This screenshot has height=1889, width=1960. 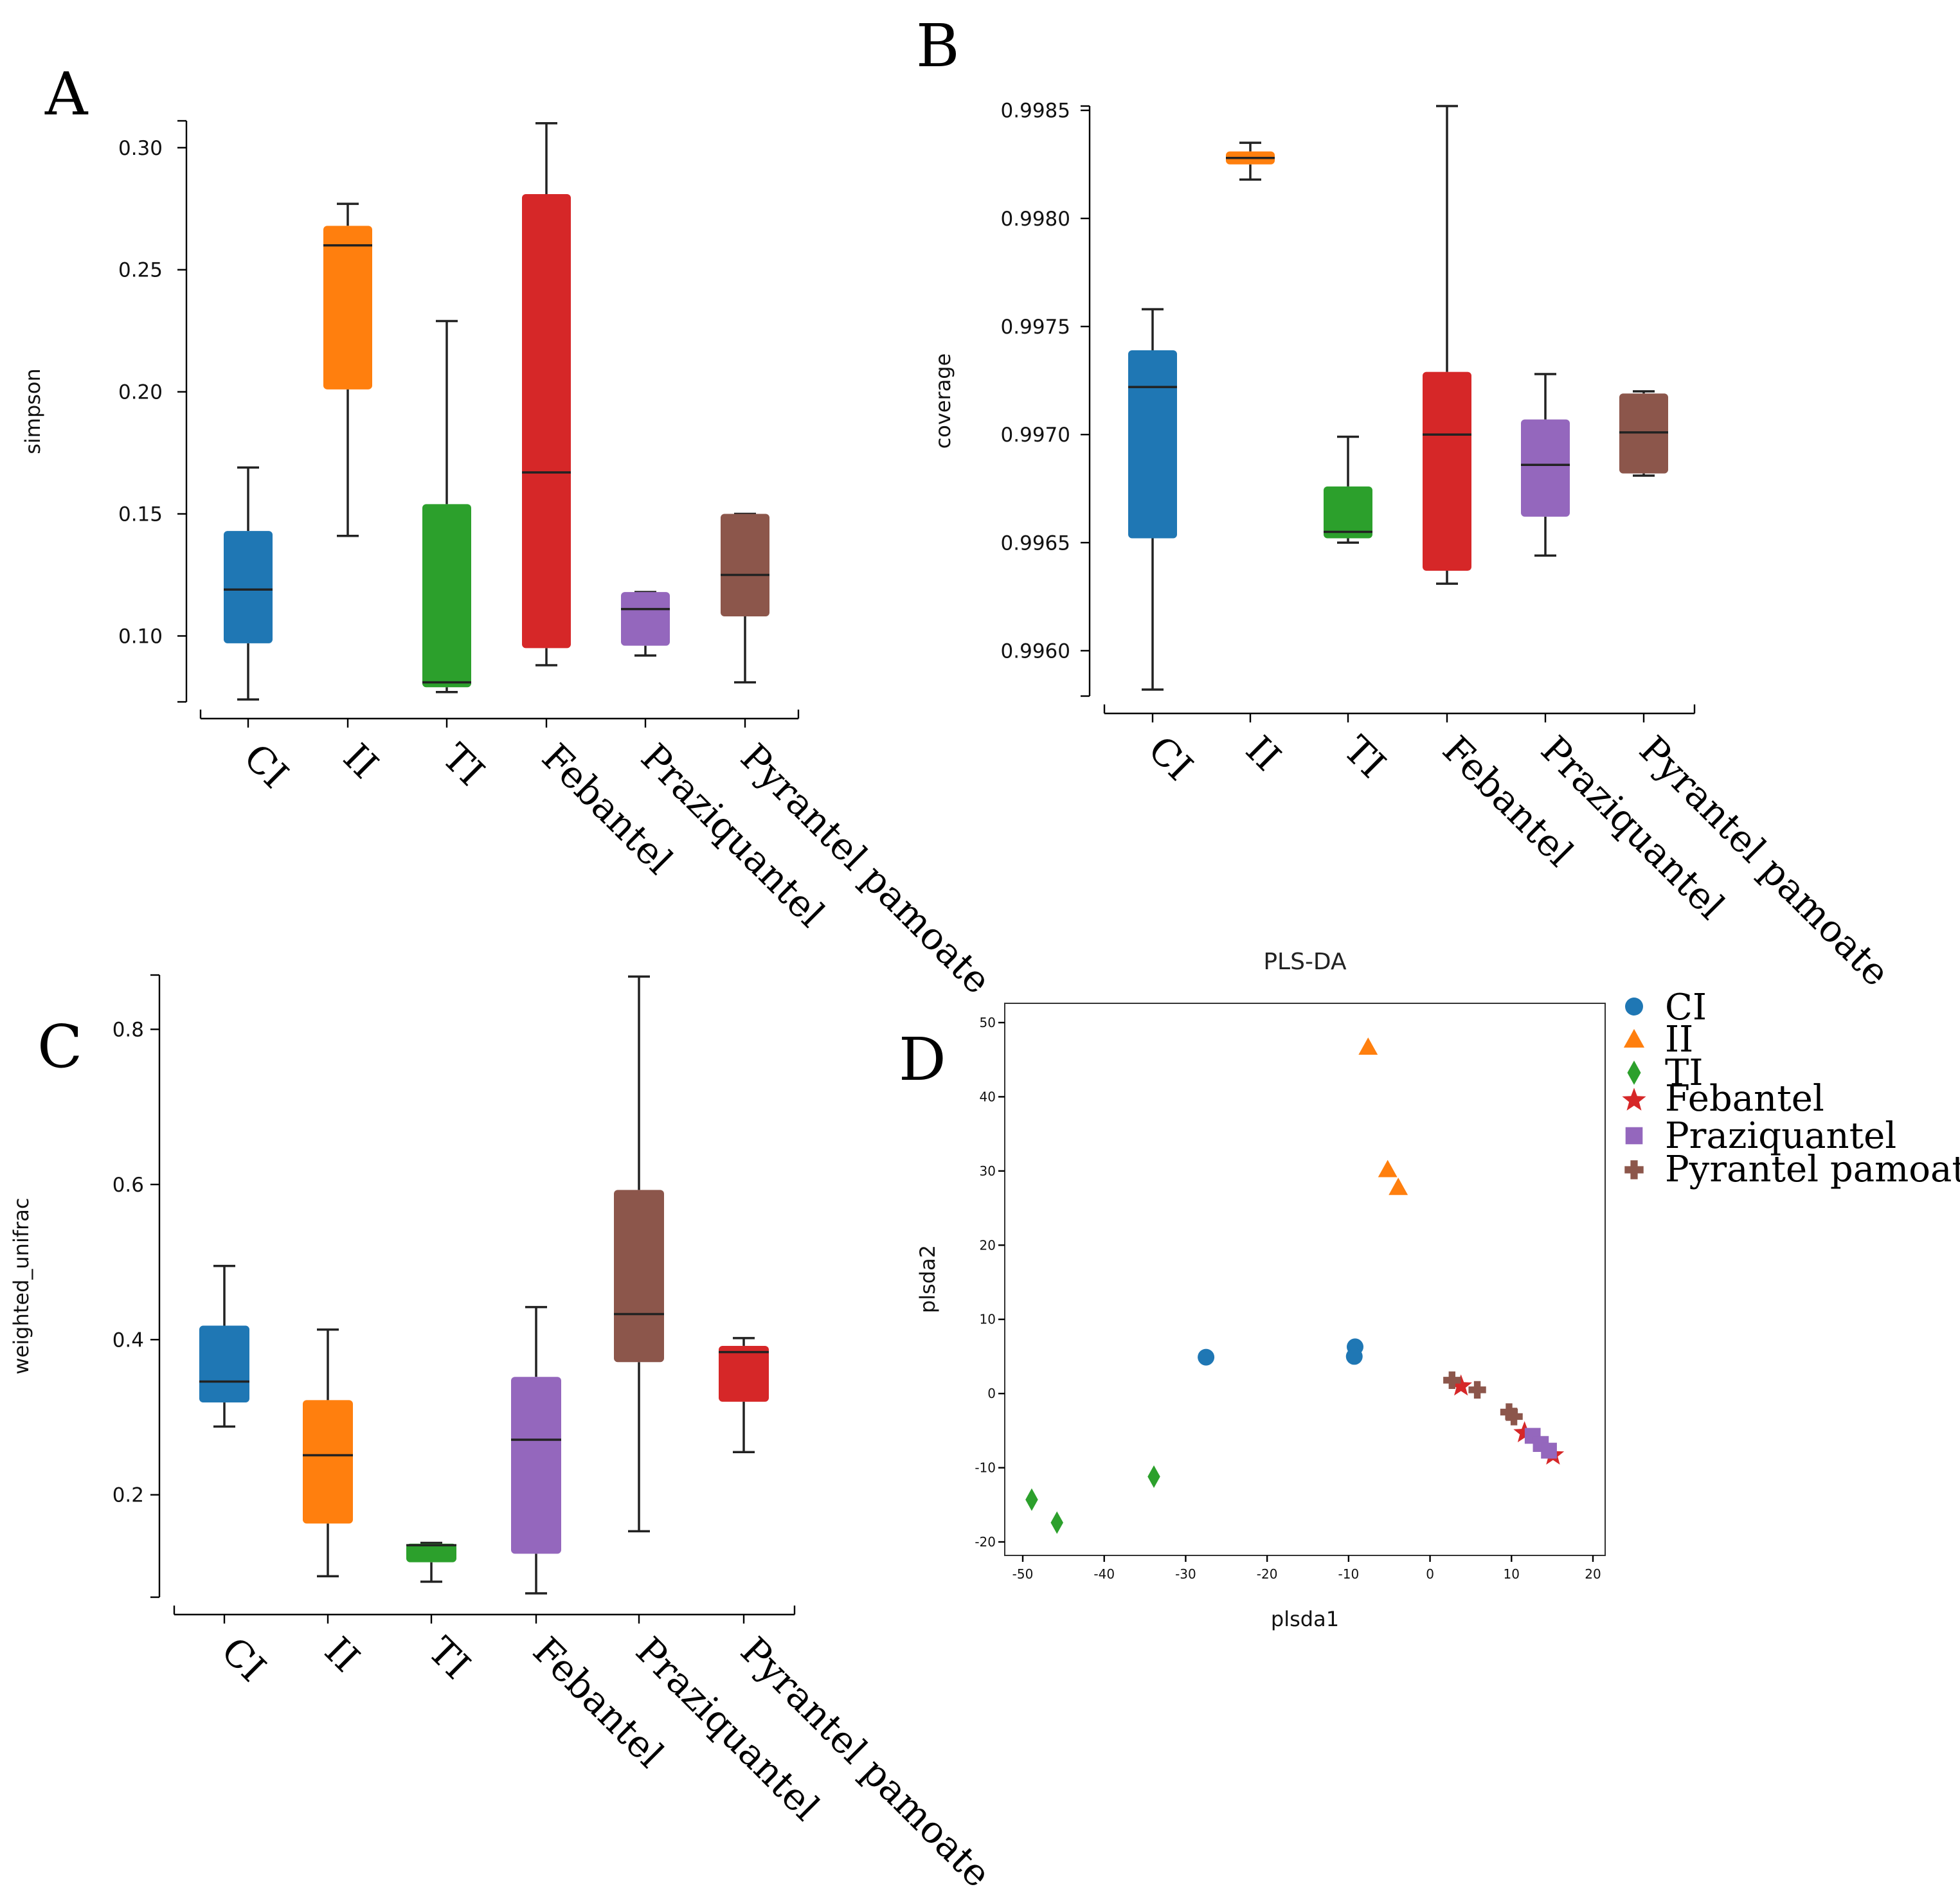 I want to click on panel-a-praziquantel-box, so click(x=645, y=619).